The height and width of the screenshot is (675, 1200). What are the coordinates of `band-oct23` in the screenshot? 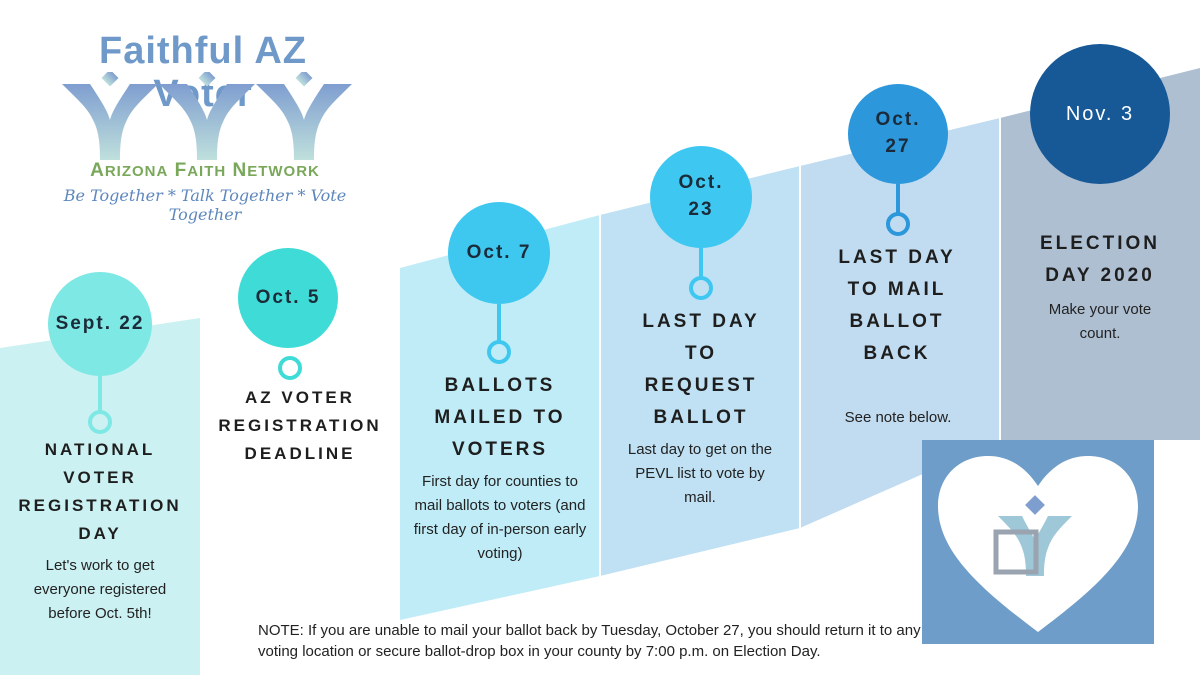 It's located at (700, 371).